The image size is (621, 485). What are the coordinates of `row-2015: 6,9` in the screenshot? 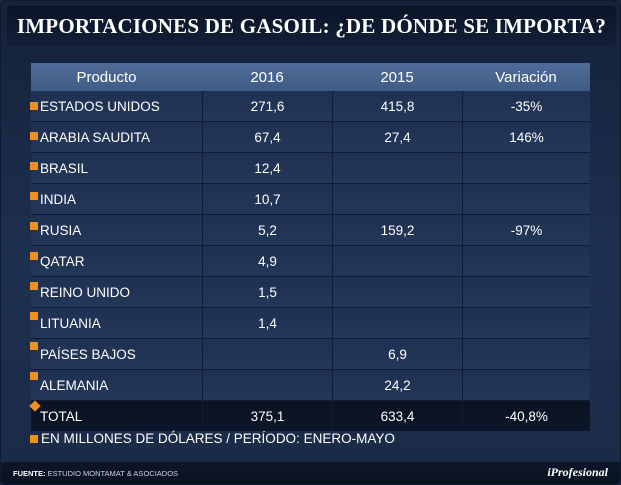 It's located at (397, 354).